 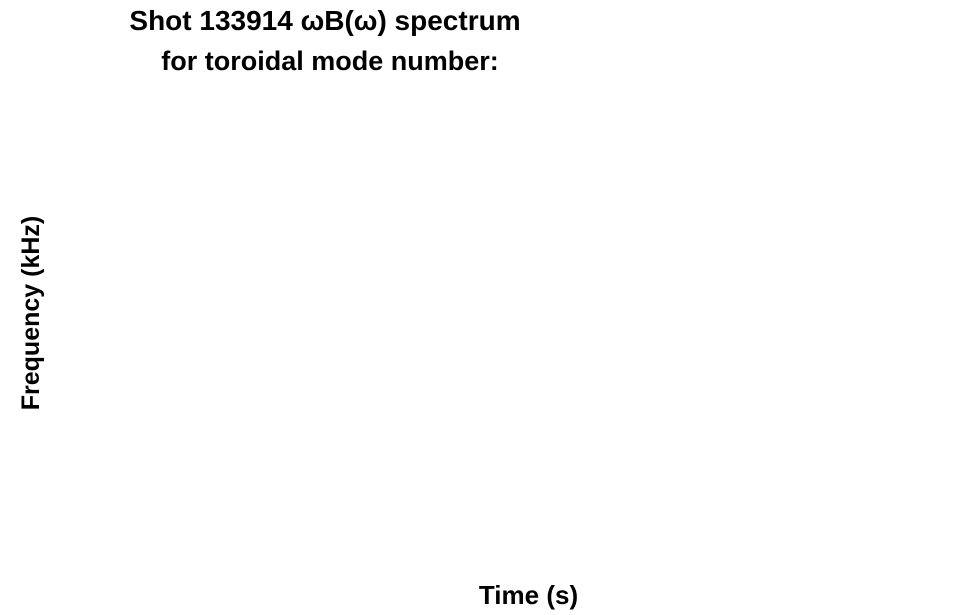 What do you see at coordinates (330, 61) in the screenshot?
I see `chart-title-line2: for toroidal mode number:` at bounding box center [330, 61].